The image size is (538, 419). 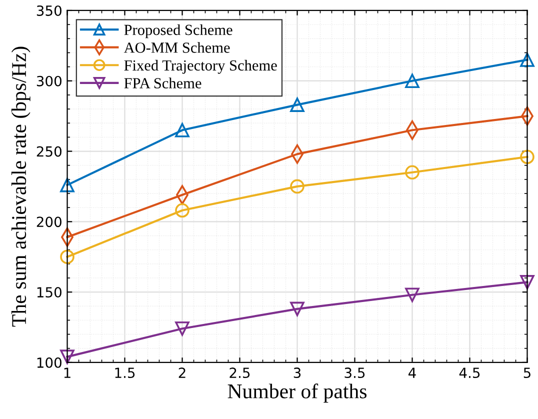 What do you see at coordinates (240, 373) in the screenshot?
I see `x-tick-label: 2.5` at bounding box center [240, 373].